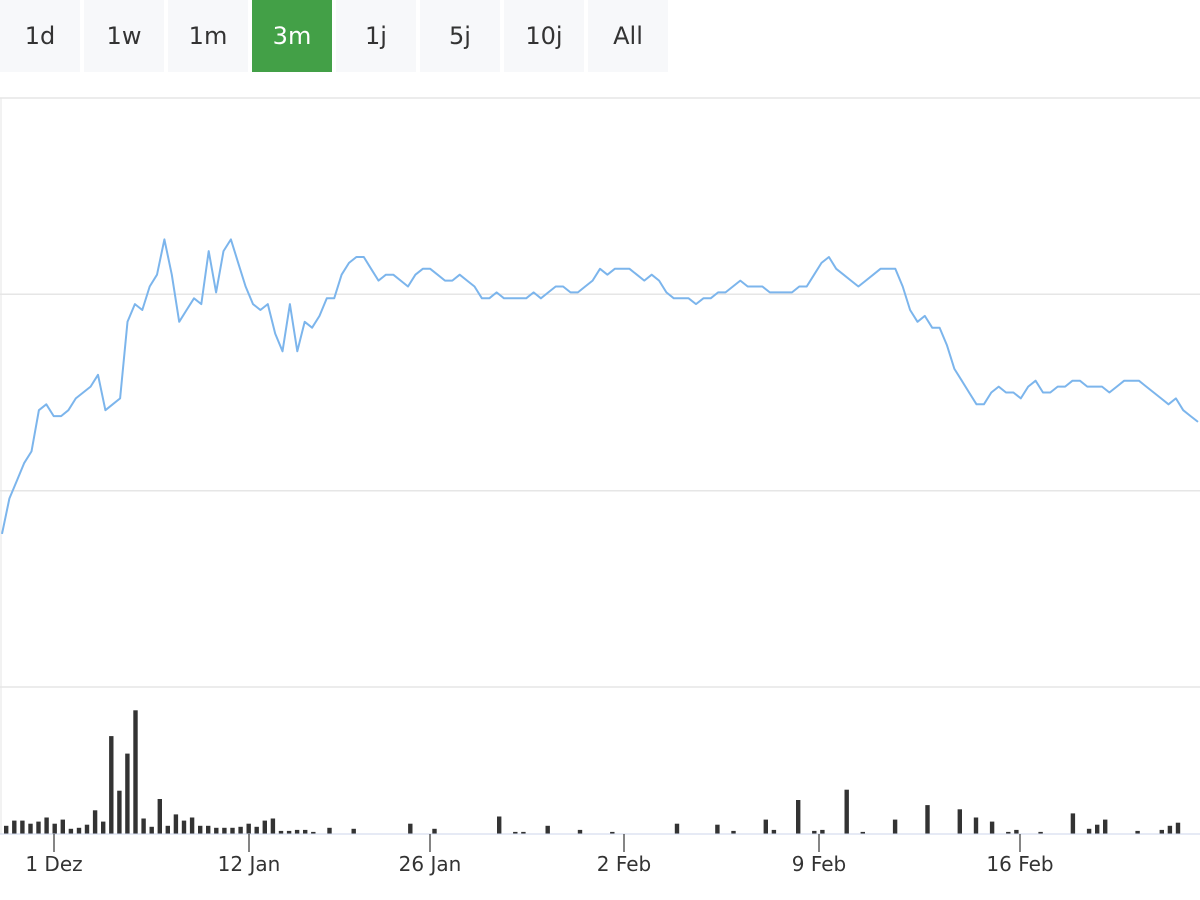  What do you see at coordinates (624, 864) in the screenshot?
I see `x-tick-label: 2 Feb` at bounding box center [624, 864].